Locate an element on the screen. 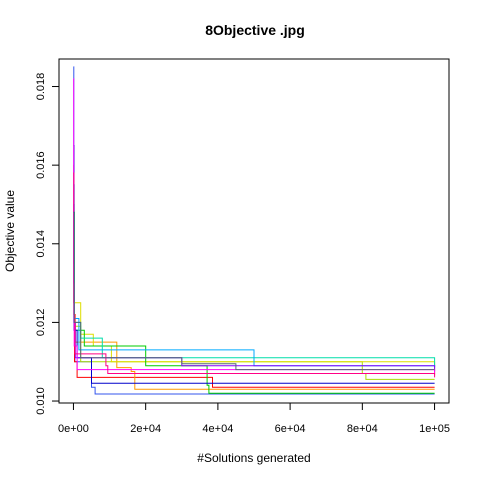 This screenshot has width=480, height=480. x-tick-label: 1e+05 is located at coordinates (434, 429).